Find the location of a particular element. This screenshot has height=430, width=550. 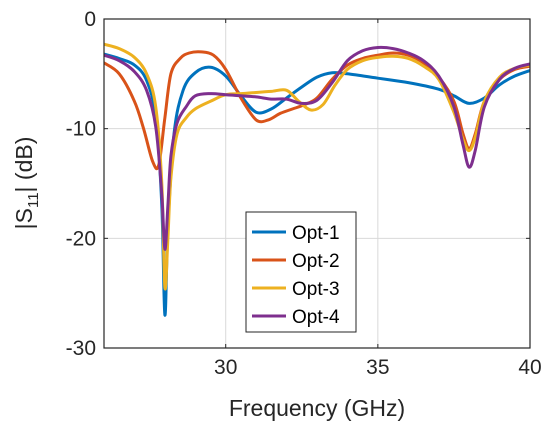

legend: Opt-1 Opt-2 Opt-3 Opt-4 is located at coordinates (301, 272).